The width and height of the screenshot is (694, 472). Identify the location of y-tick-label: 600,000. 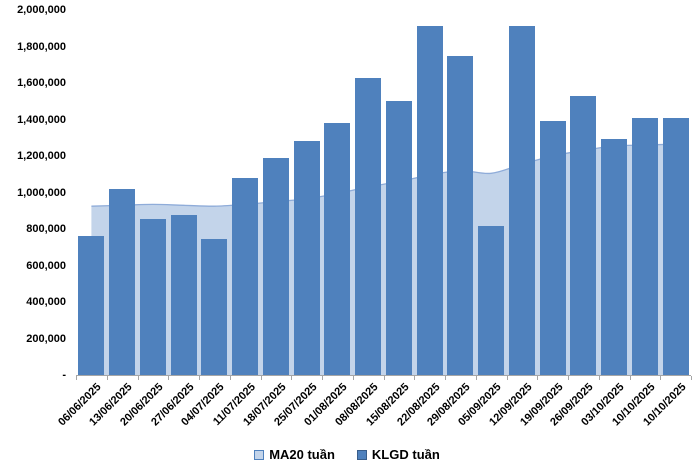
(46, 265).